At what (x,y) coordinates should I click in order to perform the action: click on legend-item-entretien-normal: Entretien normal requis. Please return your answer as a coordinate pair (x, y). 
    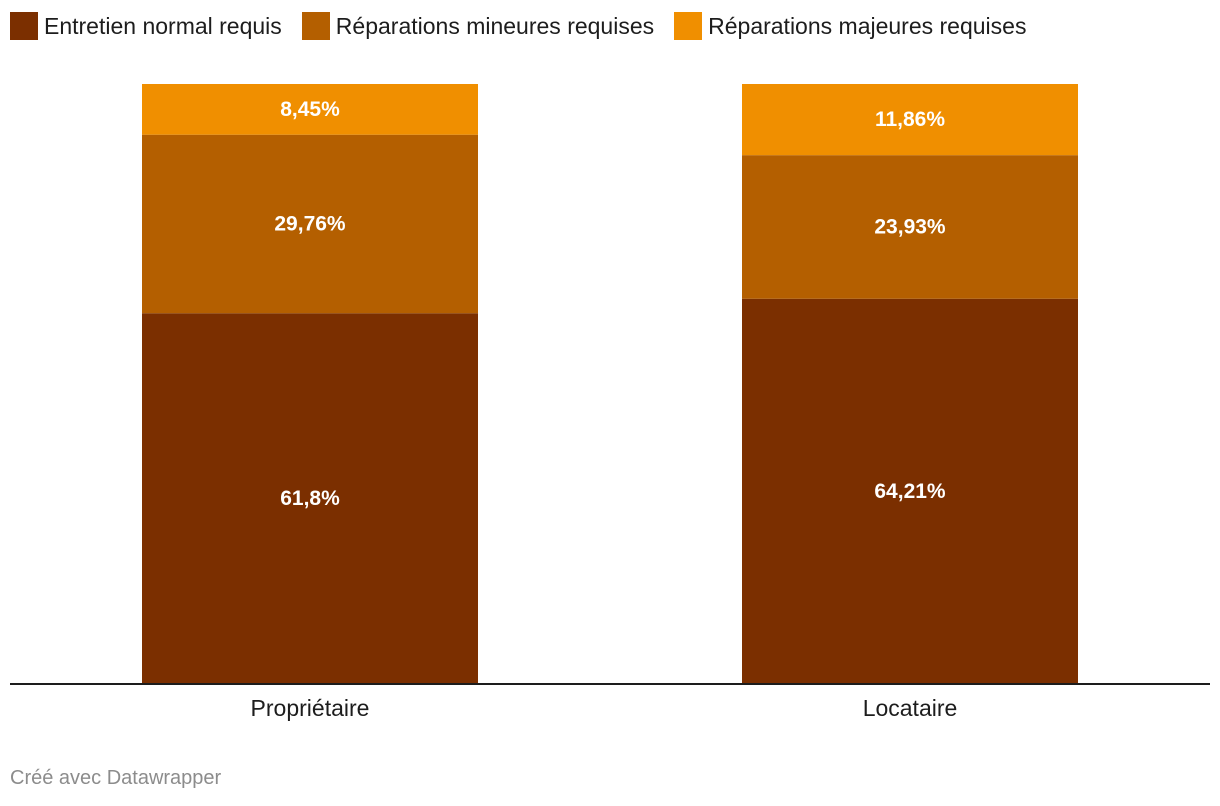
    Looking at the image, I should click on (146, 26).